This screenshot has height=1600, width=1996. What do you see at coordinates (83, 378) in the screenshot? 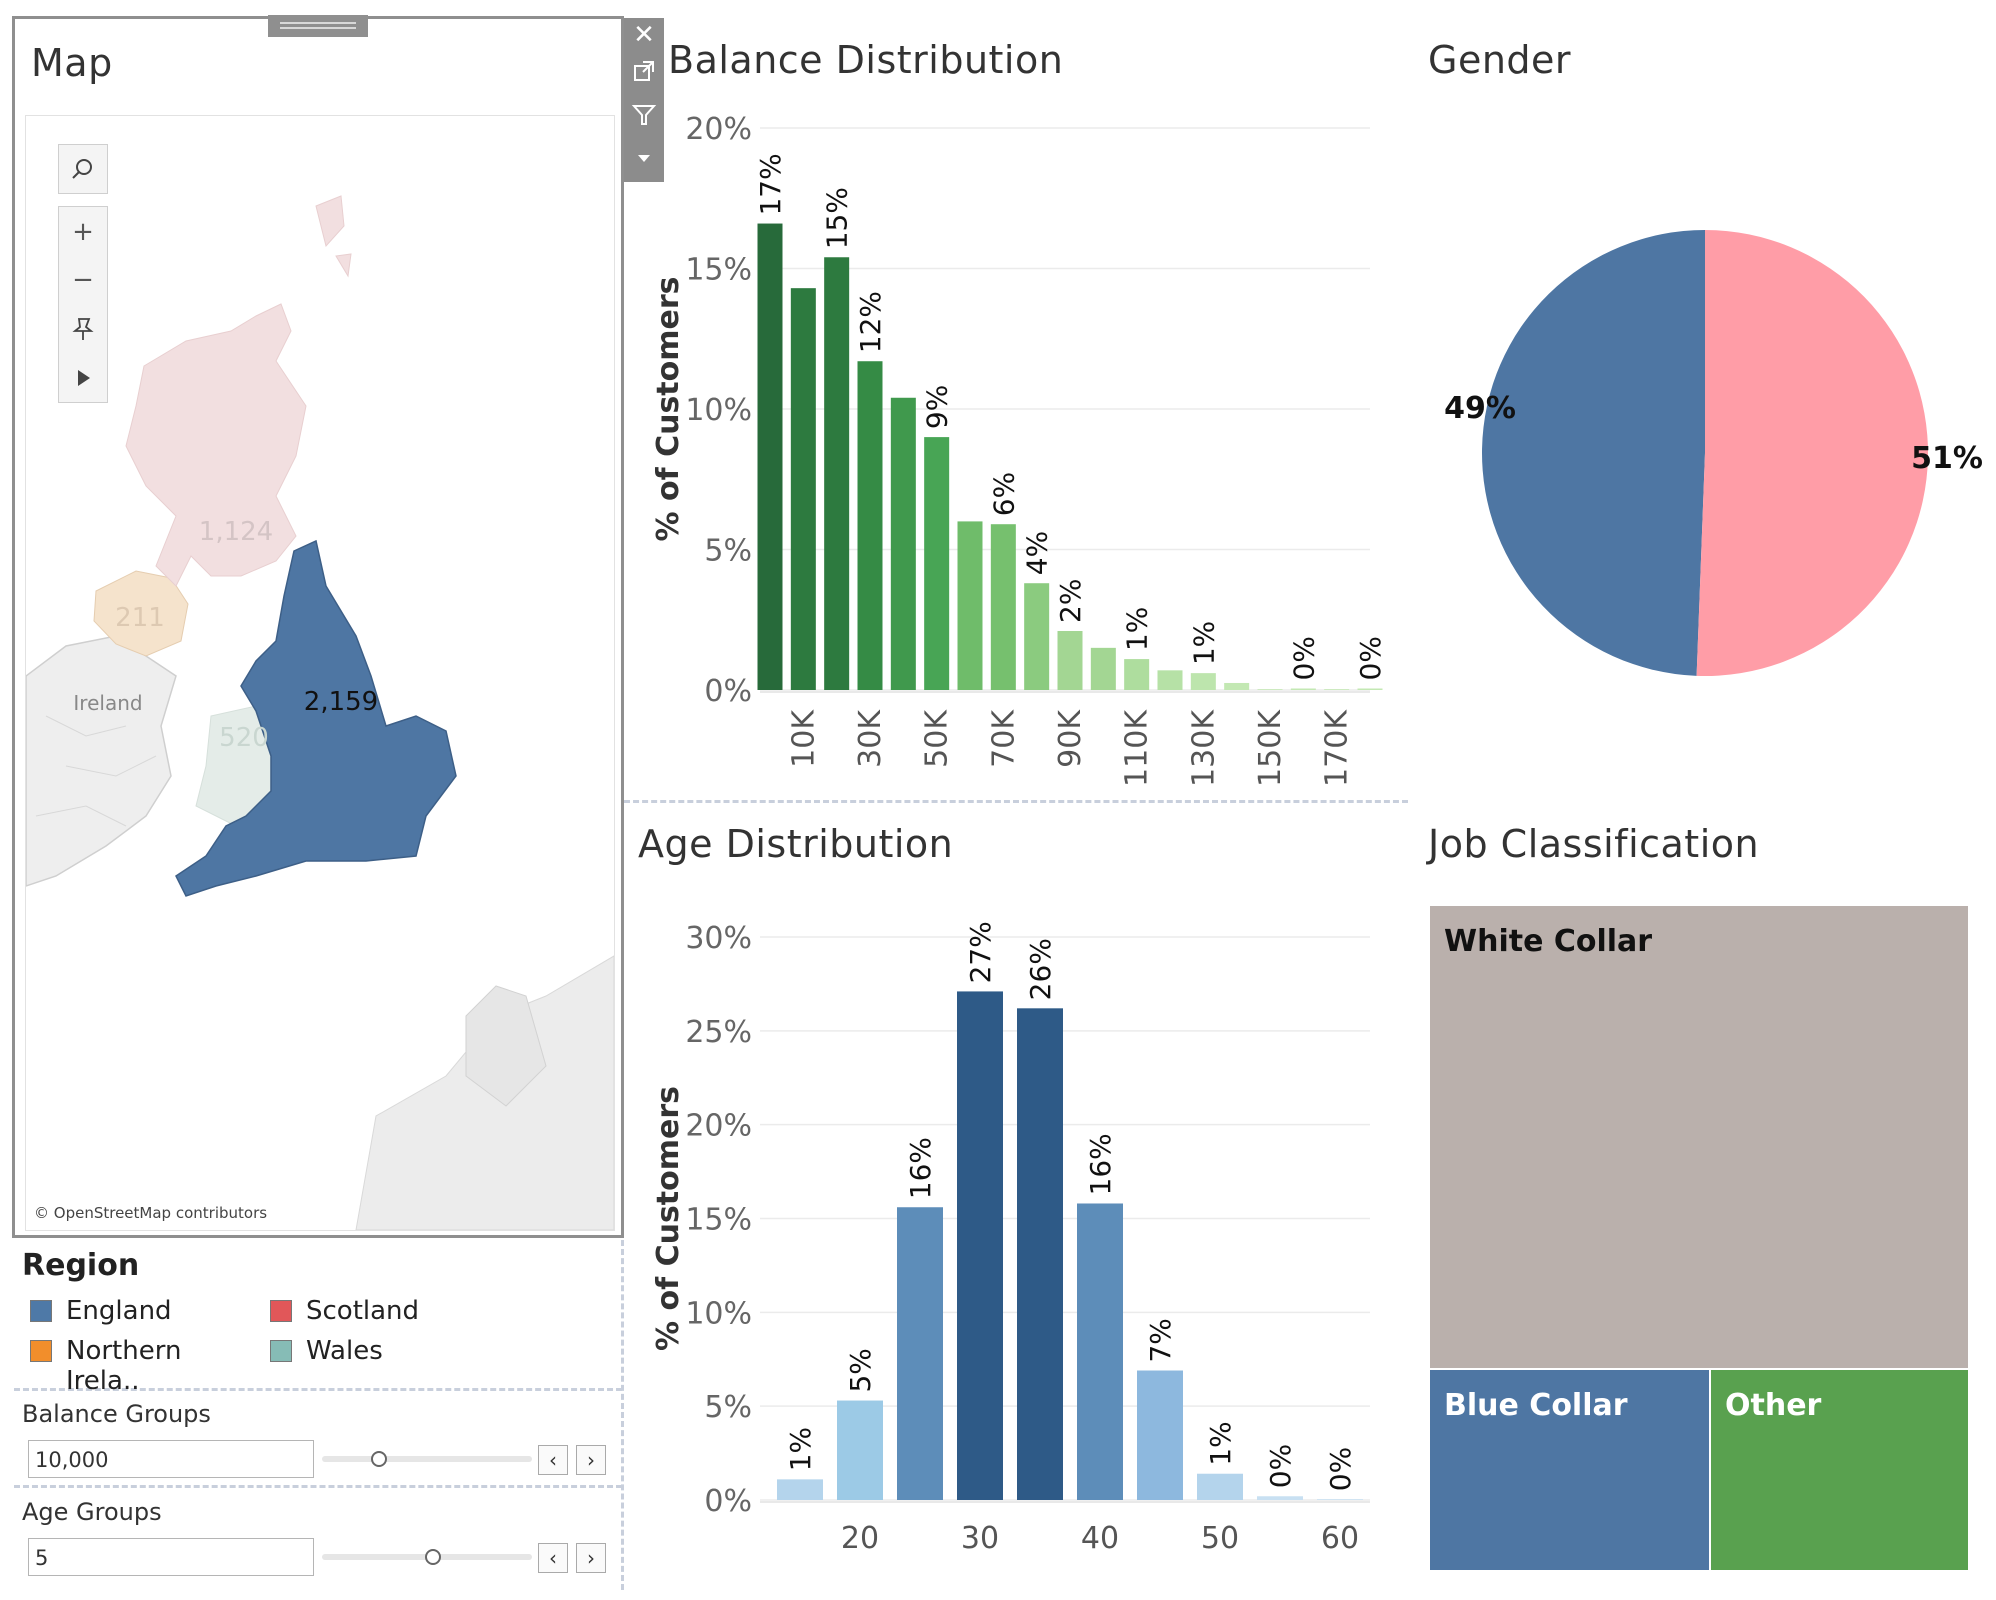
I see `map-more-button` at bounding box center [83, 378].